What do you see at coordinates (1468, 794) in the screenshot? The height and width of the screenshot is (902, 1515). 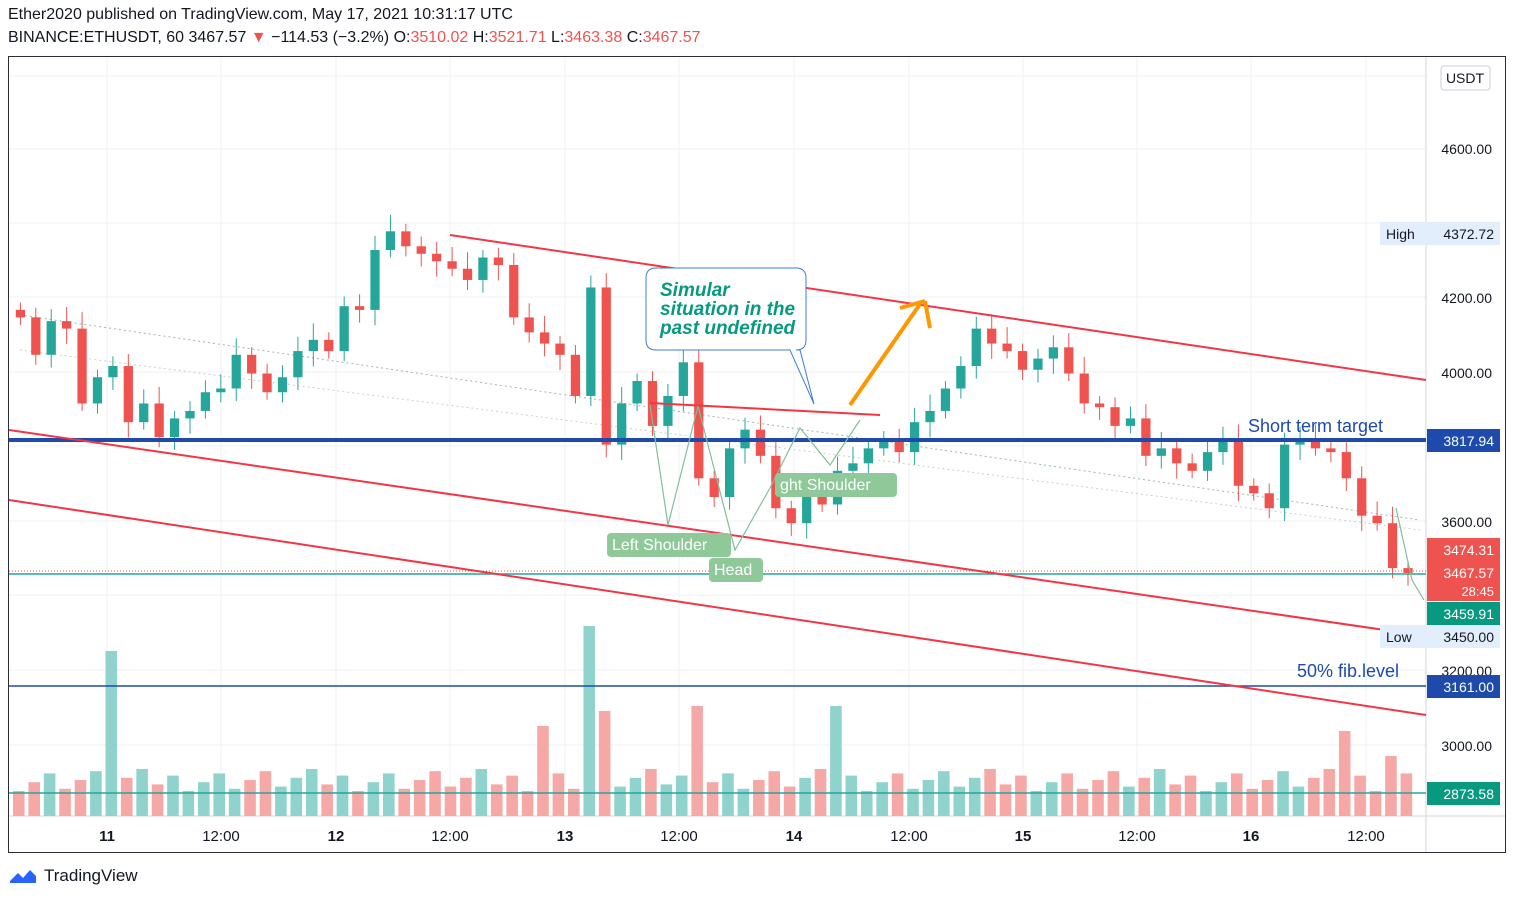 I see `price-label-value: 2873.58` at bounding box center [1468, 794].